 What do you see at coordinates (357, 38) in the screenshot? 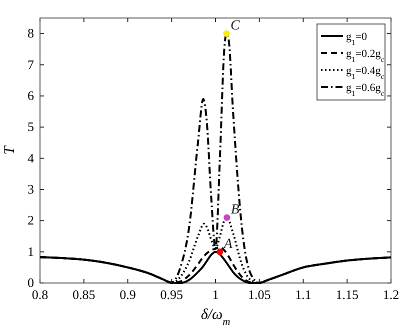
I see `legend-label: g$_{1}$=0` at bounding box center [357, 38].